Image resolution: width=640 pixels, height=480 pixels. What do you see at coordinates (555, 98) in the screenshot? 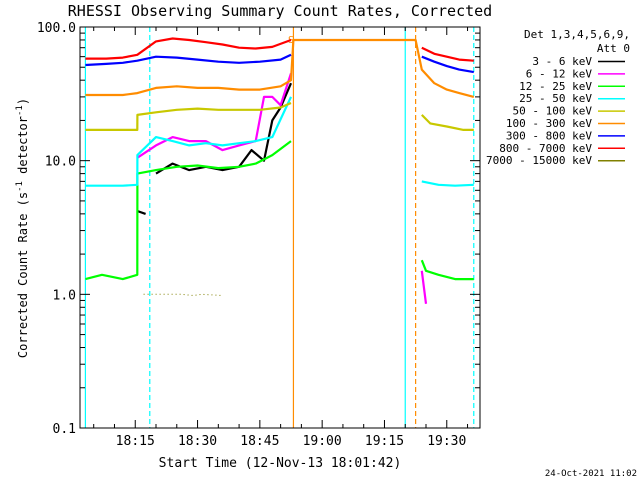
I see `legend-label: 25 - 50 keV` at bounding box center [555, 98].